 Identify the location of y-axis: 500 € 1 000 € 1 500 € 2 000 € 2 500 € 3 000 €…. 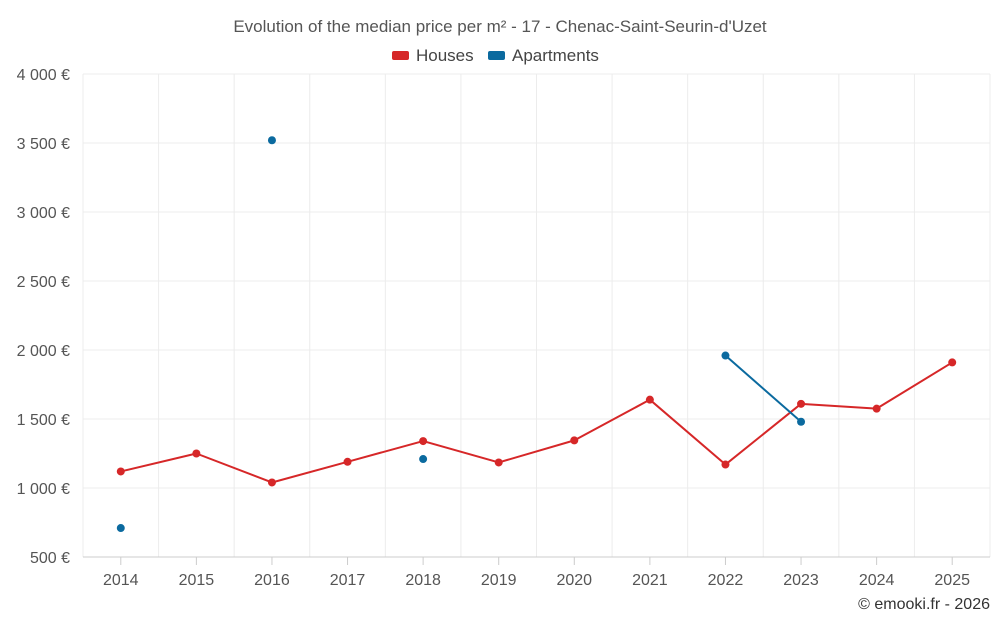
(43, 317).